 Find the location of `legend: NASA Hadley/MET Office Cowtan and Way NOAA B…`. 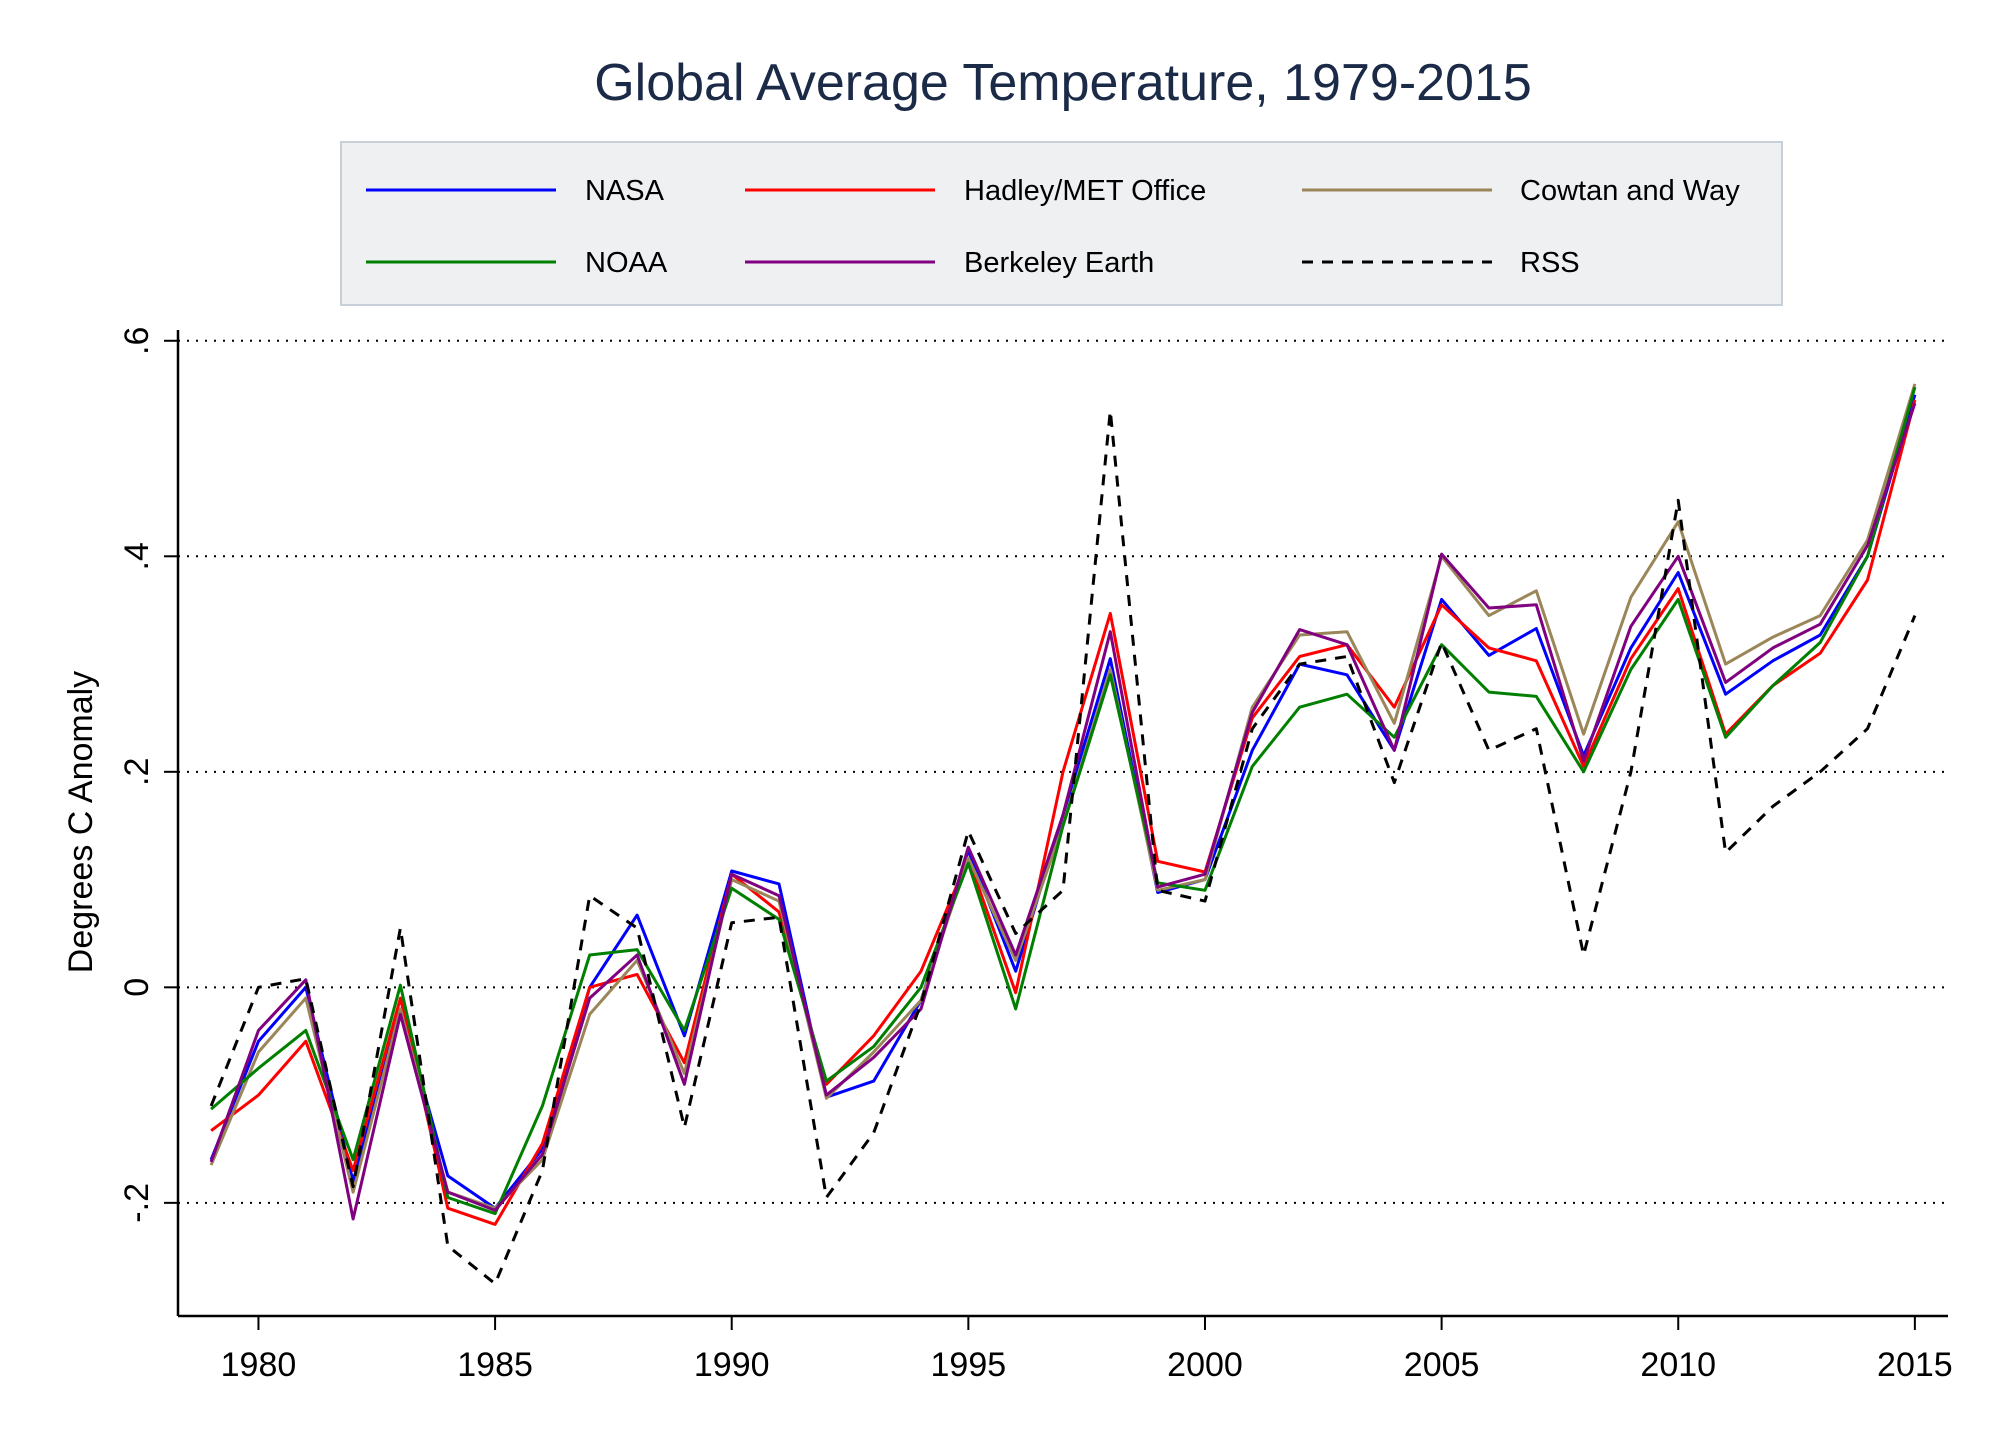

legend: NASA Hadley/MET Office Cowtan and Way NOAA B… is located at coordinates (1061, 223).